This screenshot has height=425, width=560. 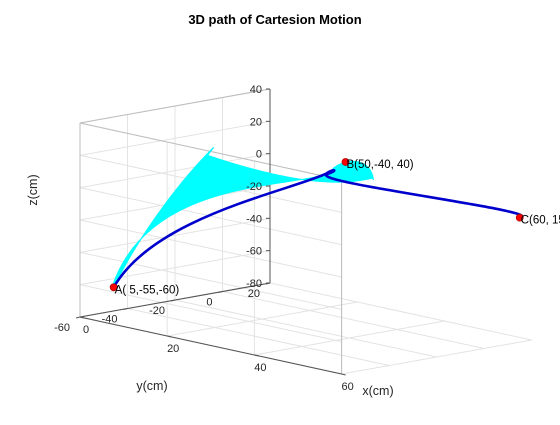 What do you see at coordinates (209, 303) in the screenshot?
I see `y-tick-label: 0` at bounding box center [209, 303].